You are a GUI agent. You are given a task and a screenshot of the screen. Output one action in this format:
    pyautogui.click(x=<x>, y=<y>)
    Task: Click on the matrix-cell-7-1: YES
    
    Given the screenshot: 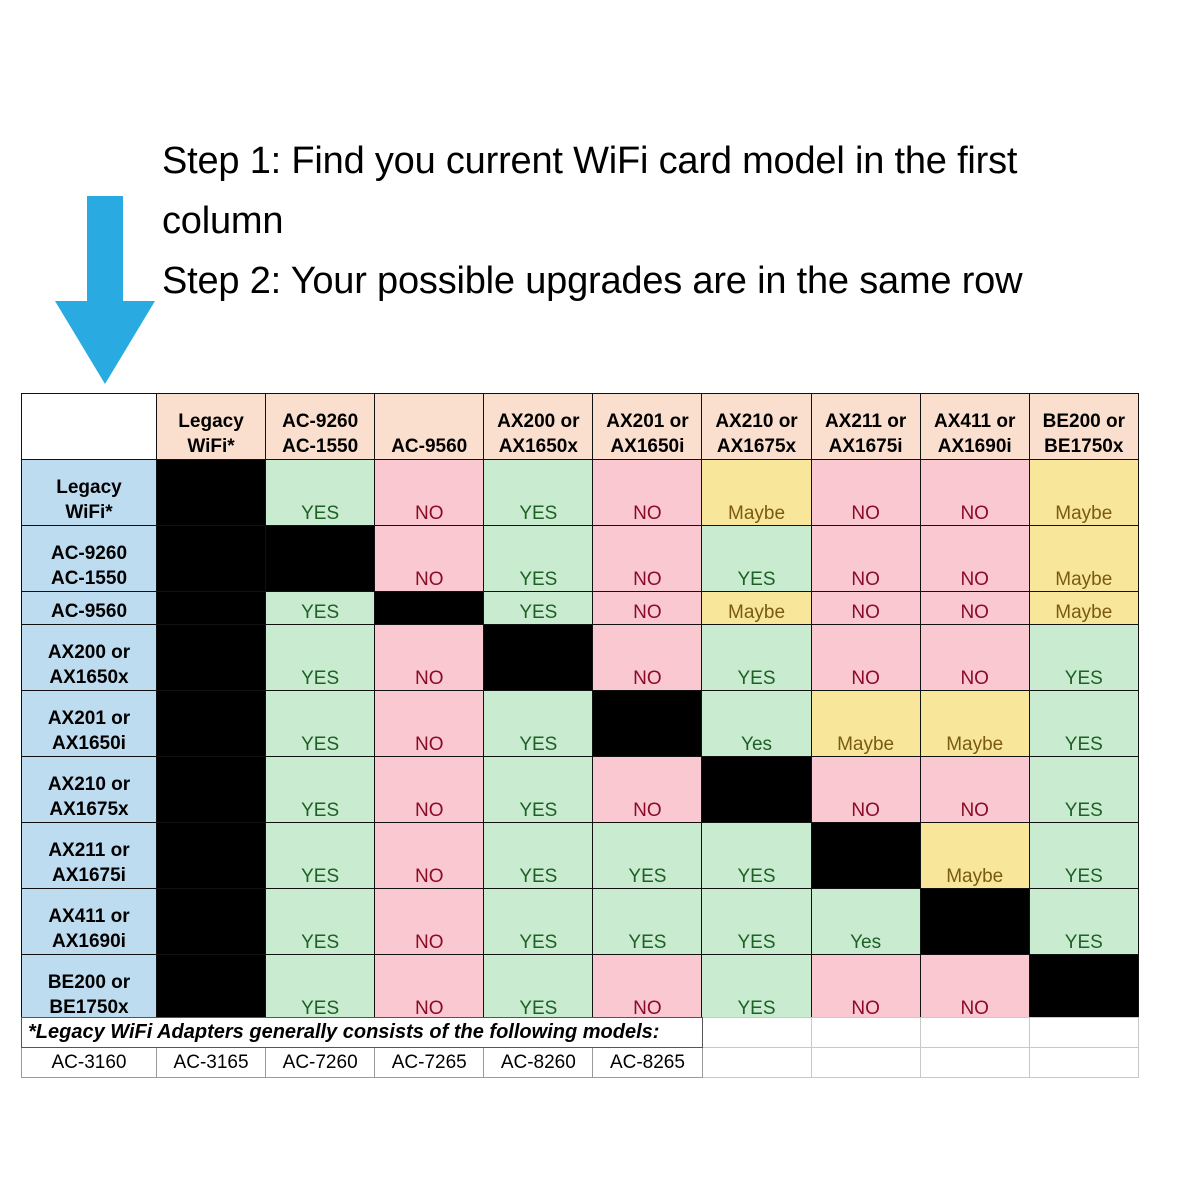 What is the action you would take?
    pyautogui.click(x=320, y=921)
    